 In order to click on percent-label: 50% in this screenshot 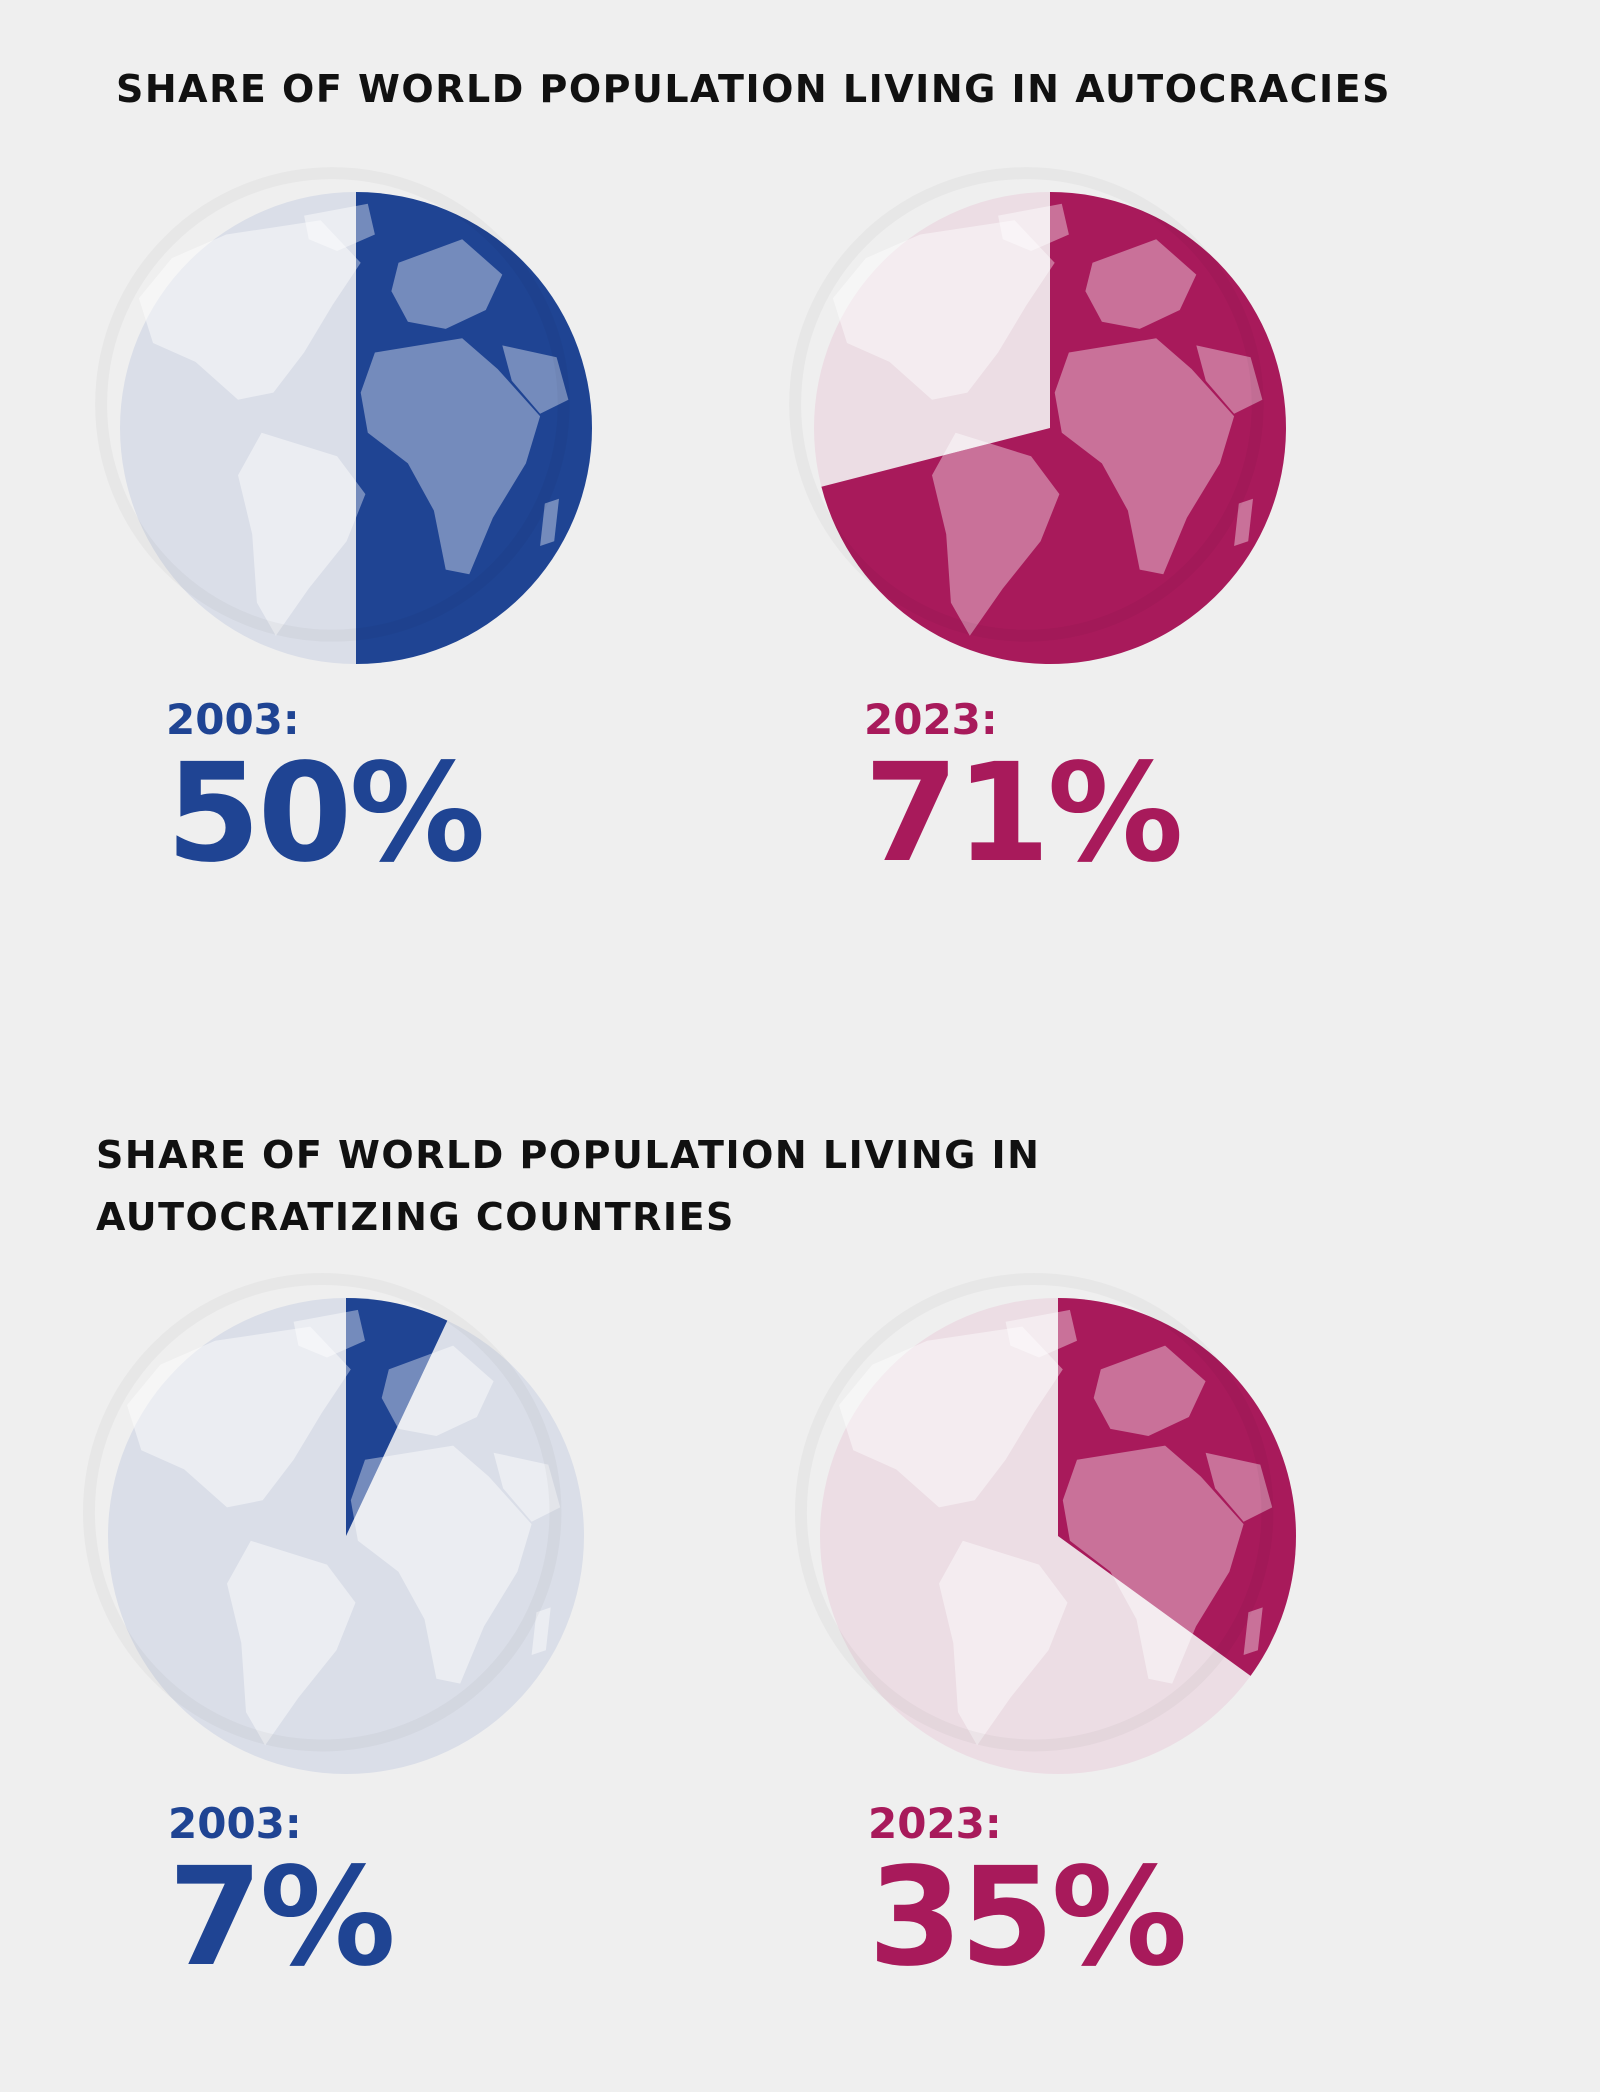, I will do `click(326, 814)`.